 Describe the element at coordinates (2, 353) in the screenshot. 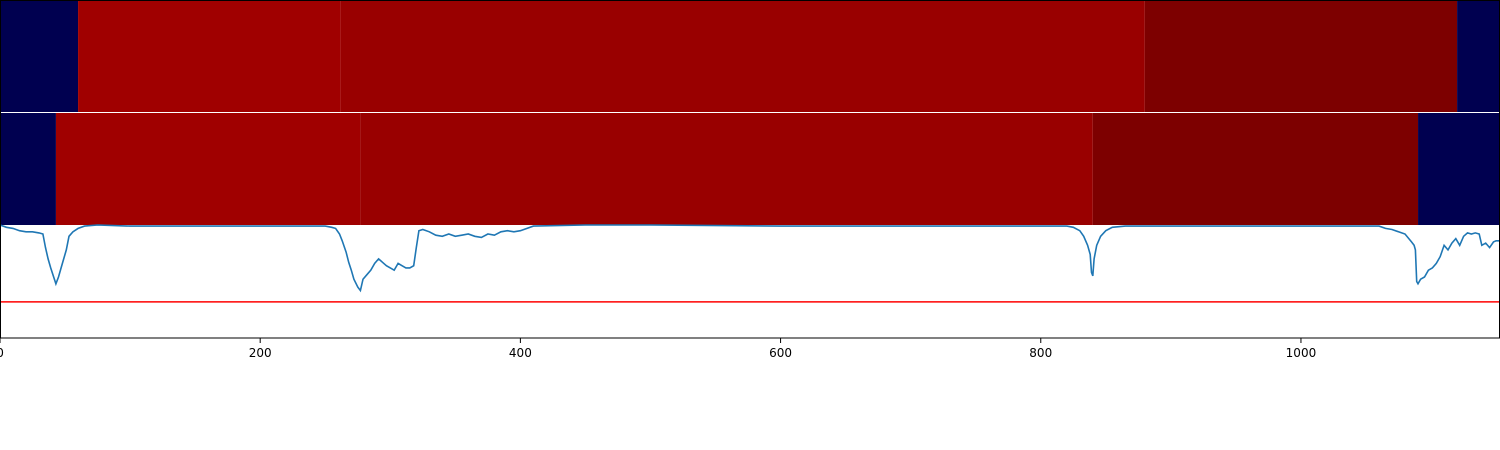

I see `x-tick-label-0: 0` at that location.